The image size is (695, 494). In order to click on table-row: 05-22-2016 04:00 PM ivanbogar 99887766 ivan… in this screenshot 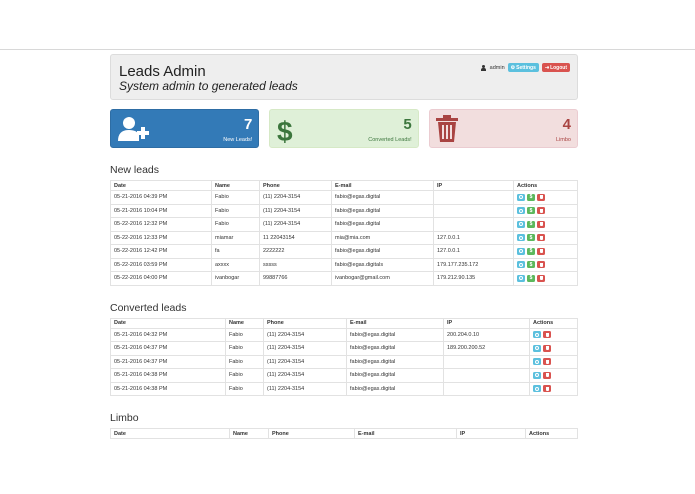, I will do `click(344, 278)`.